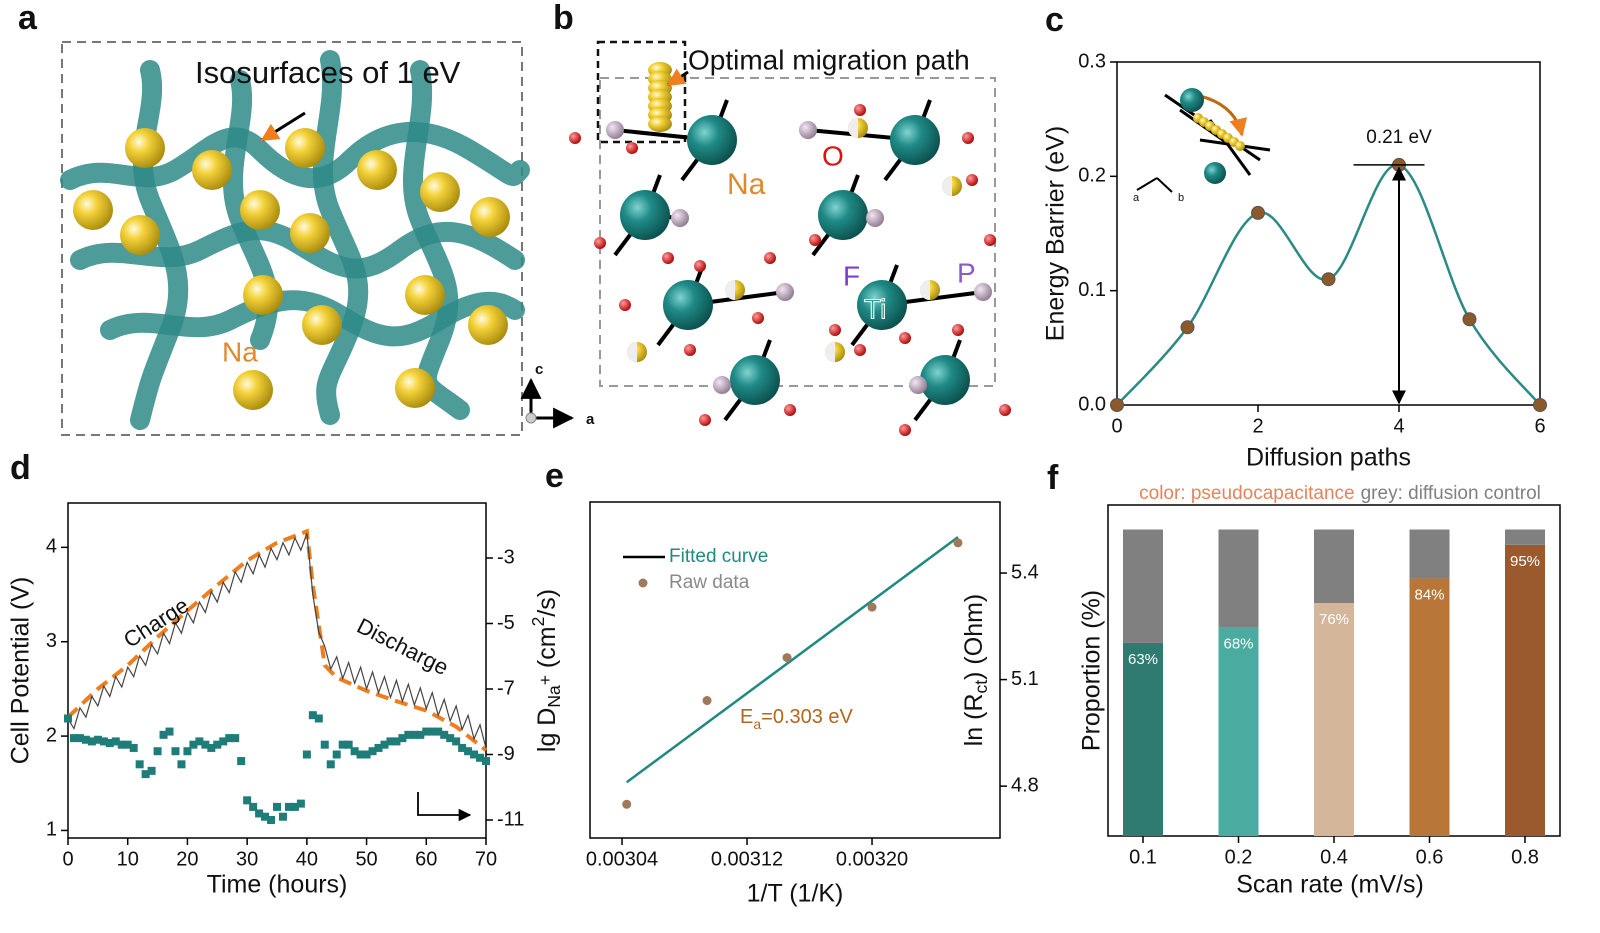  What do you see at coordinates (506, 557) in the screenshot?
I see `y-tick-label: -3` at bounding box center [506, 557].